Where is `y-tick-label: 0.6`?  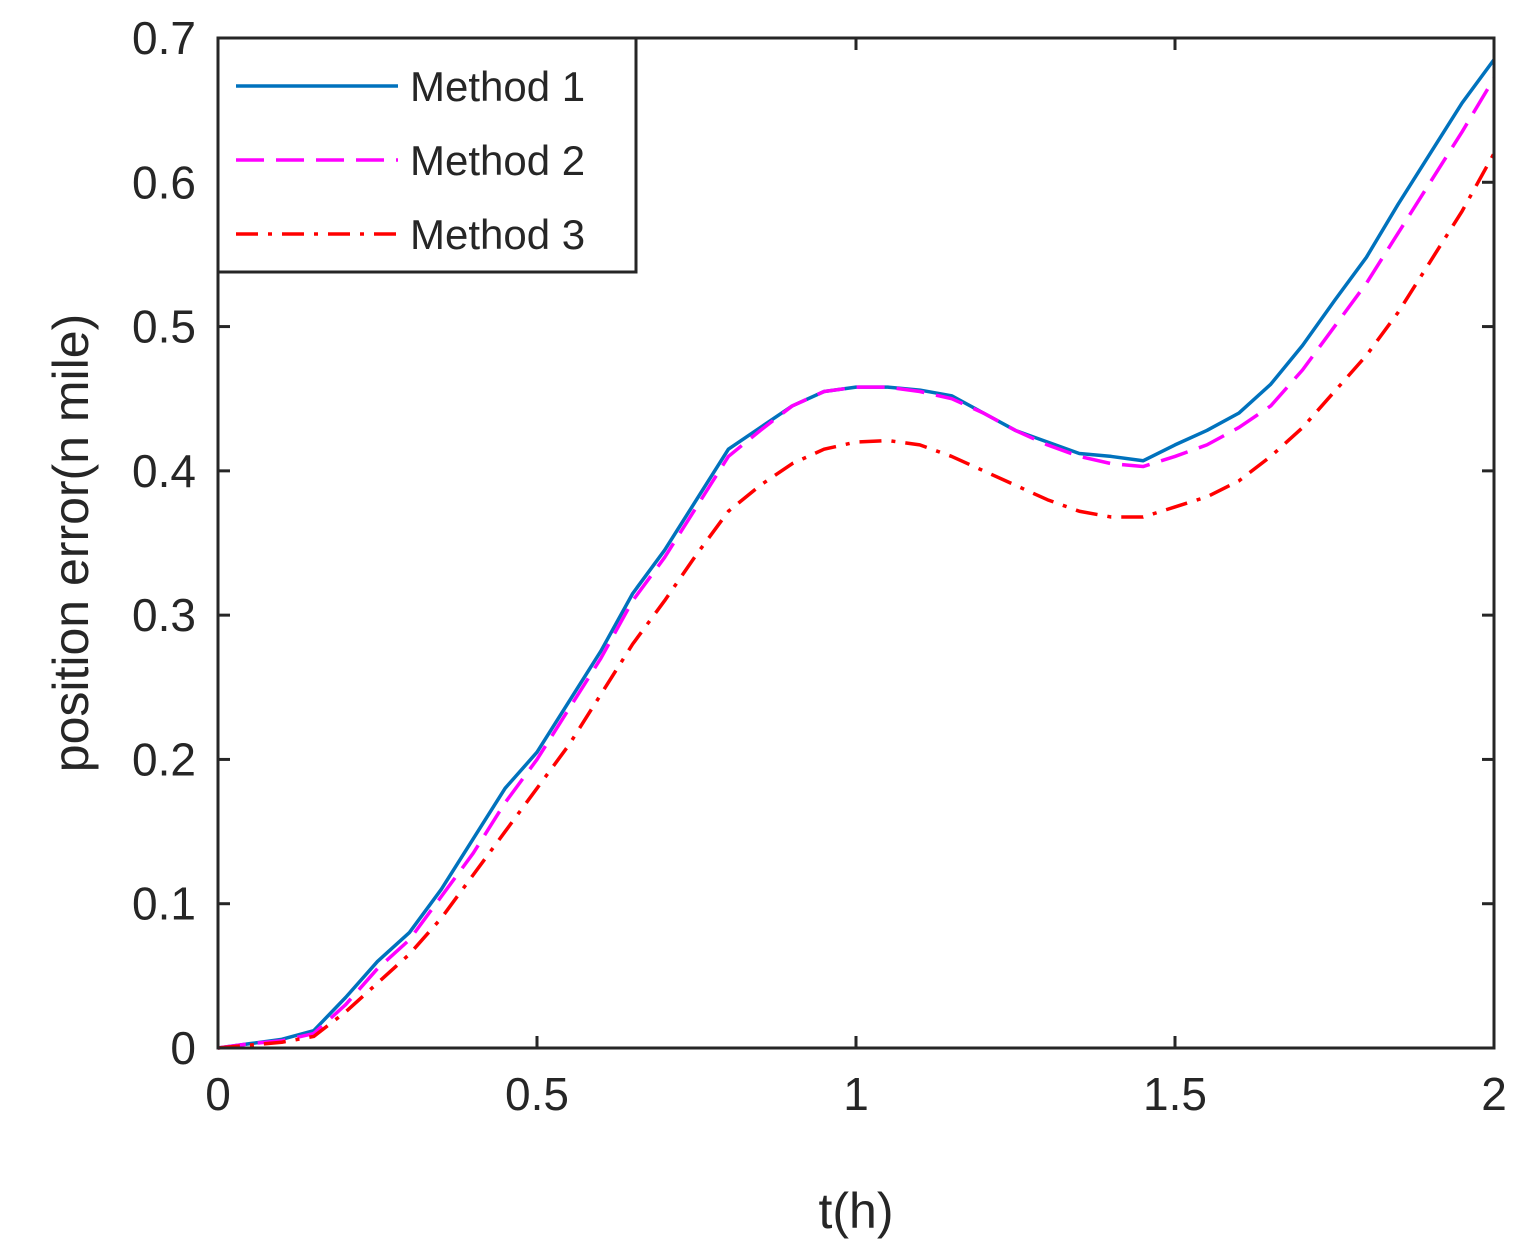
y-tick-label: 0.6 is located at coordinates (164, 182).